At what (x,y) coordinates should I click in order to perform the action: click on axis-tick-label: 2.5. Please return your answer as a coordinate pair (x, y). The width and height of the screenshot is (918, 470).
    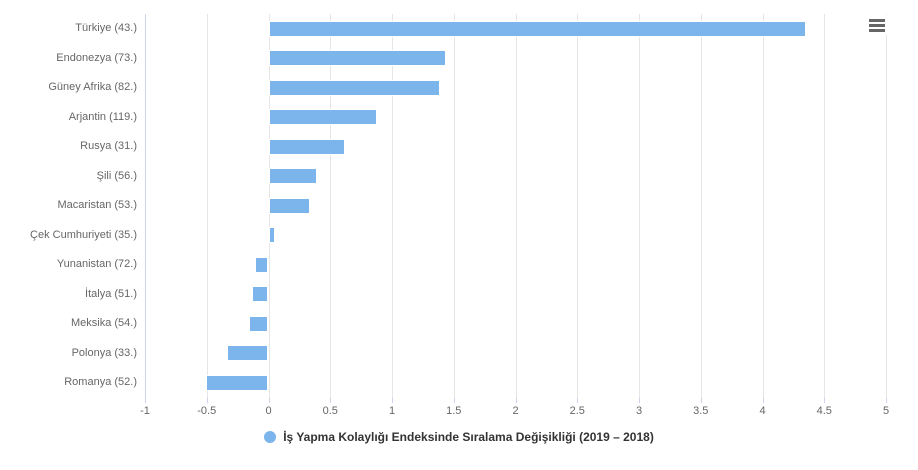
    Looking at the image, I should click on (577, 410).